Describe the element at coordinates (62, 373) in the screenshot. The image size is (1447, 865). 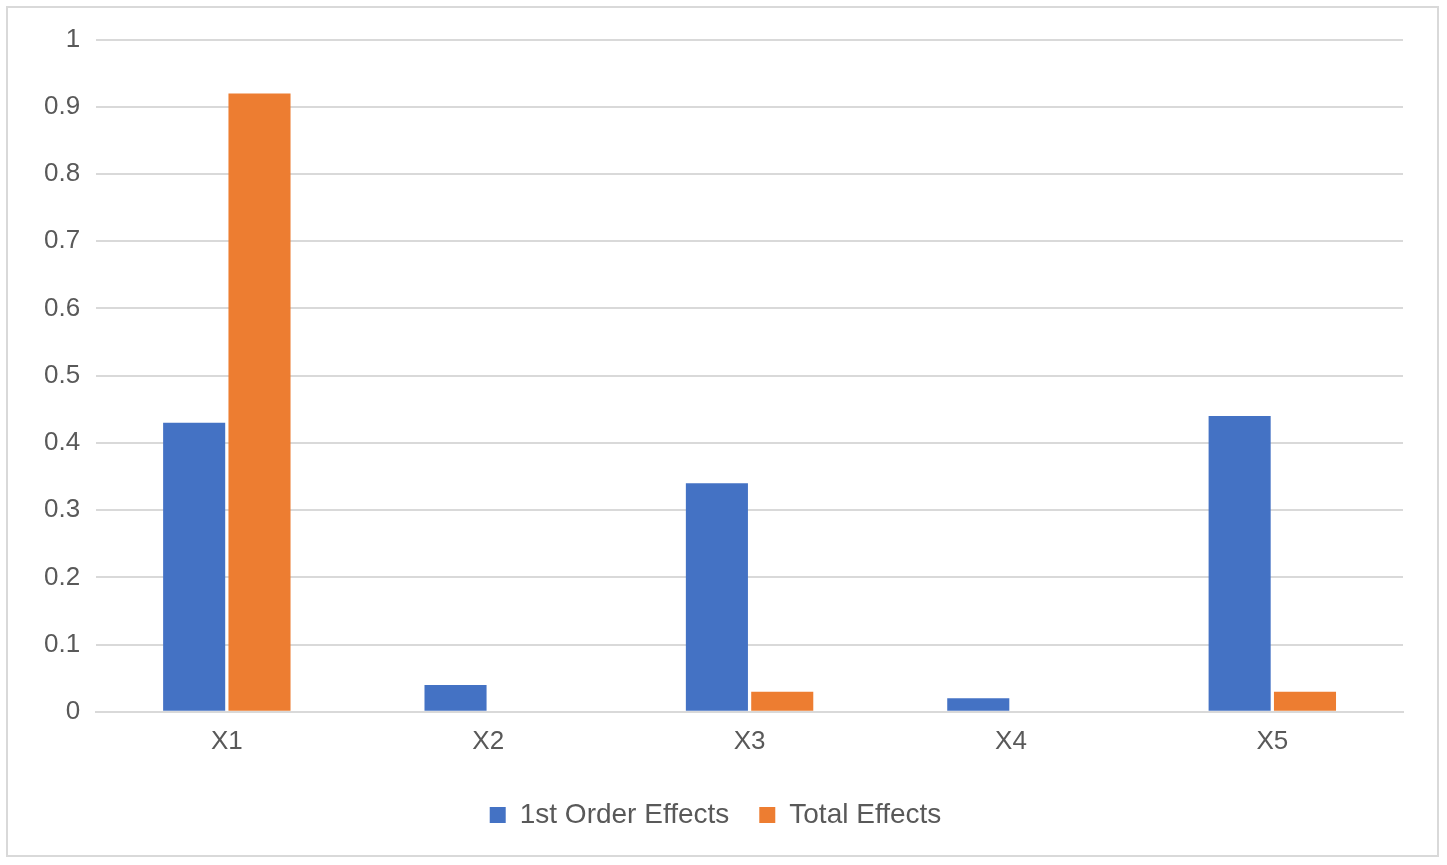
I see `y-tick-label: 0.5` at that location.